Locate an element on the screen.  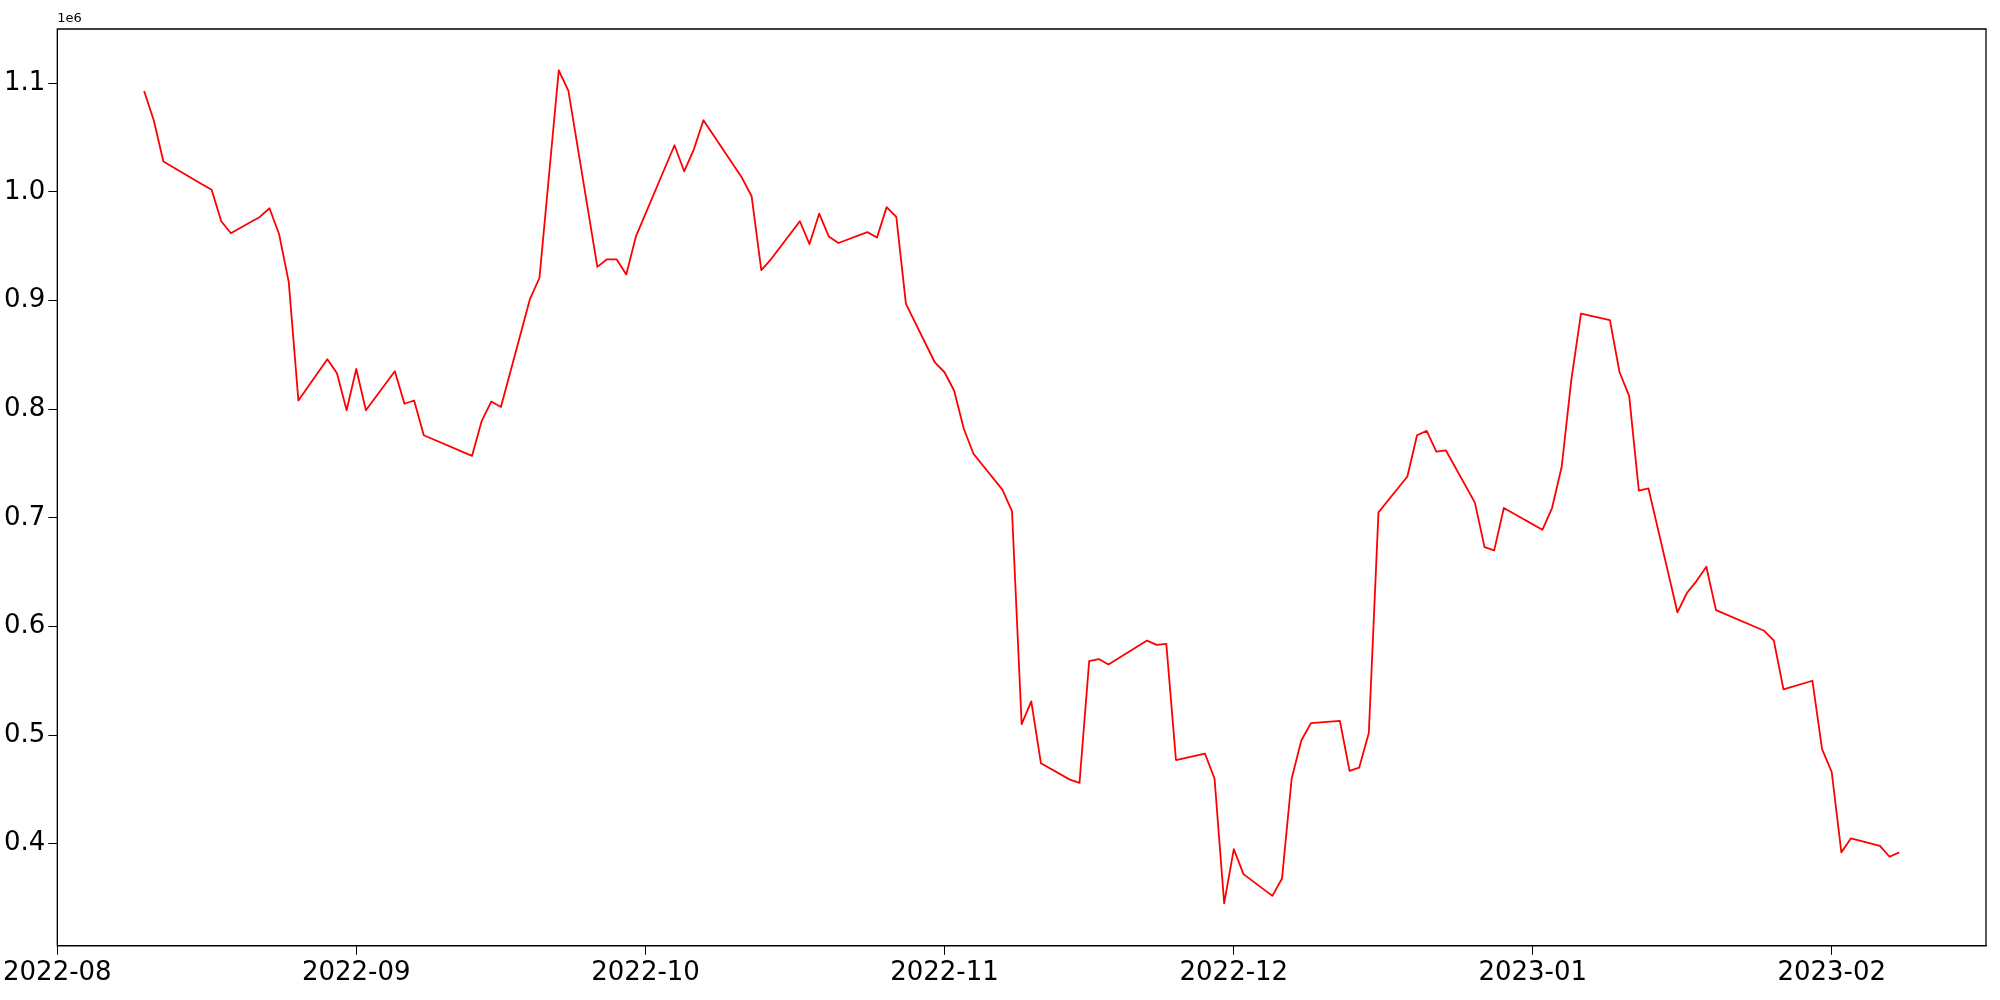
x-tick-label: 2022-09 is located at coordinates (356, 971).